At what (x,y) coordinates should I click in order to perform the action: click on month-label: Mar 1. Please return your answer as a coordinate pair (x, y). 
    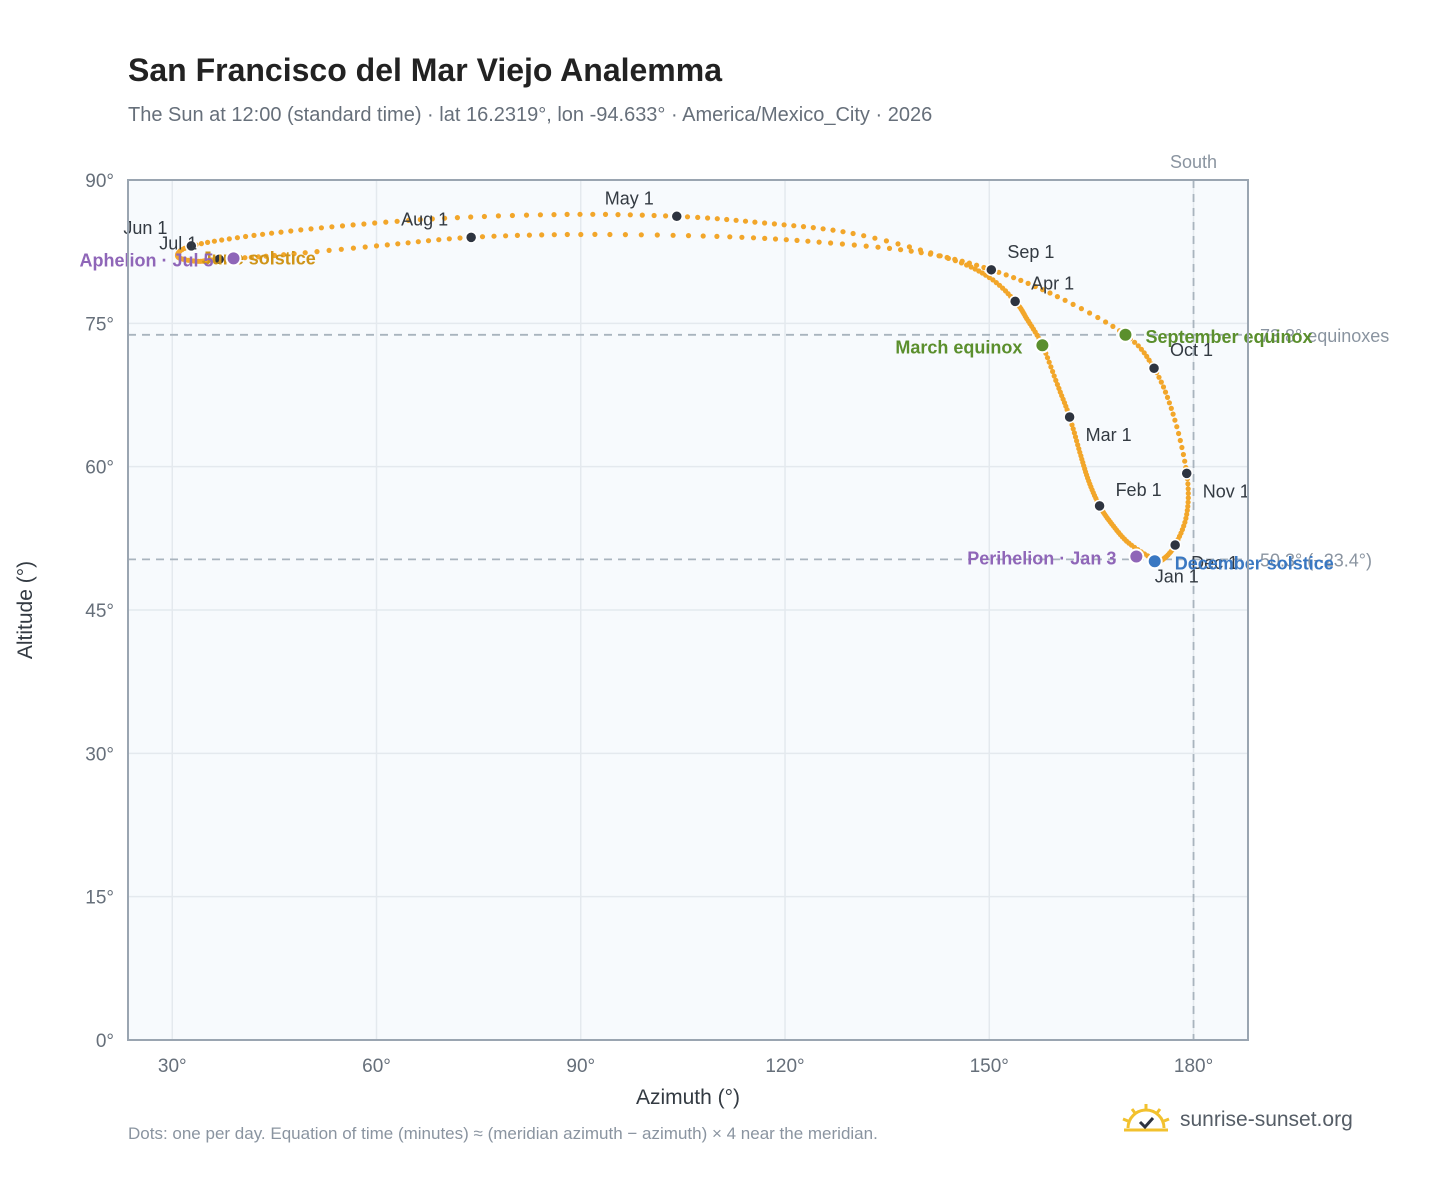
    Looking at the image, I should click on (1109, 435).